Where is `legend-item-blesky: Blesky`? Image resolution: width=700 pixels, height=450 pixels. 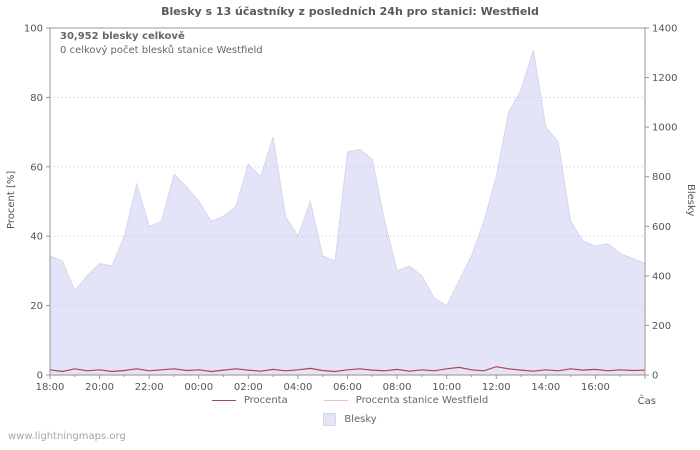 legend-item-blesky: Blesky is located at coordinates (350, 419).